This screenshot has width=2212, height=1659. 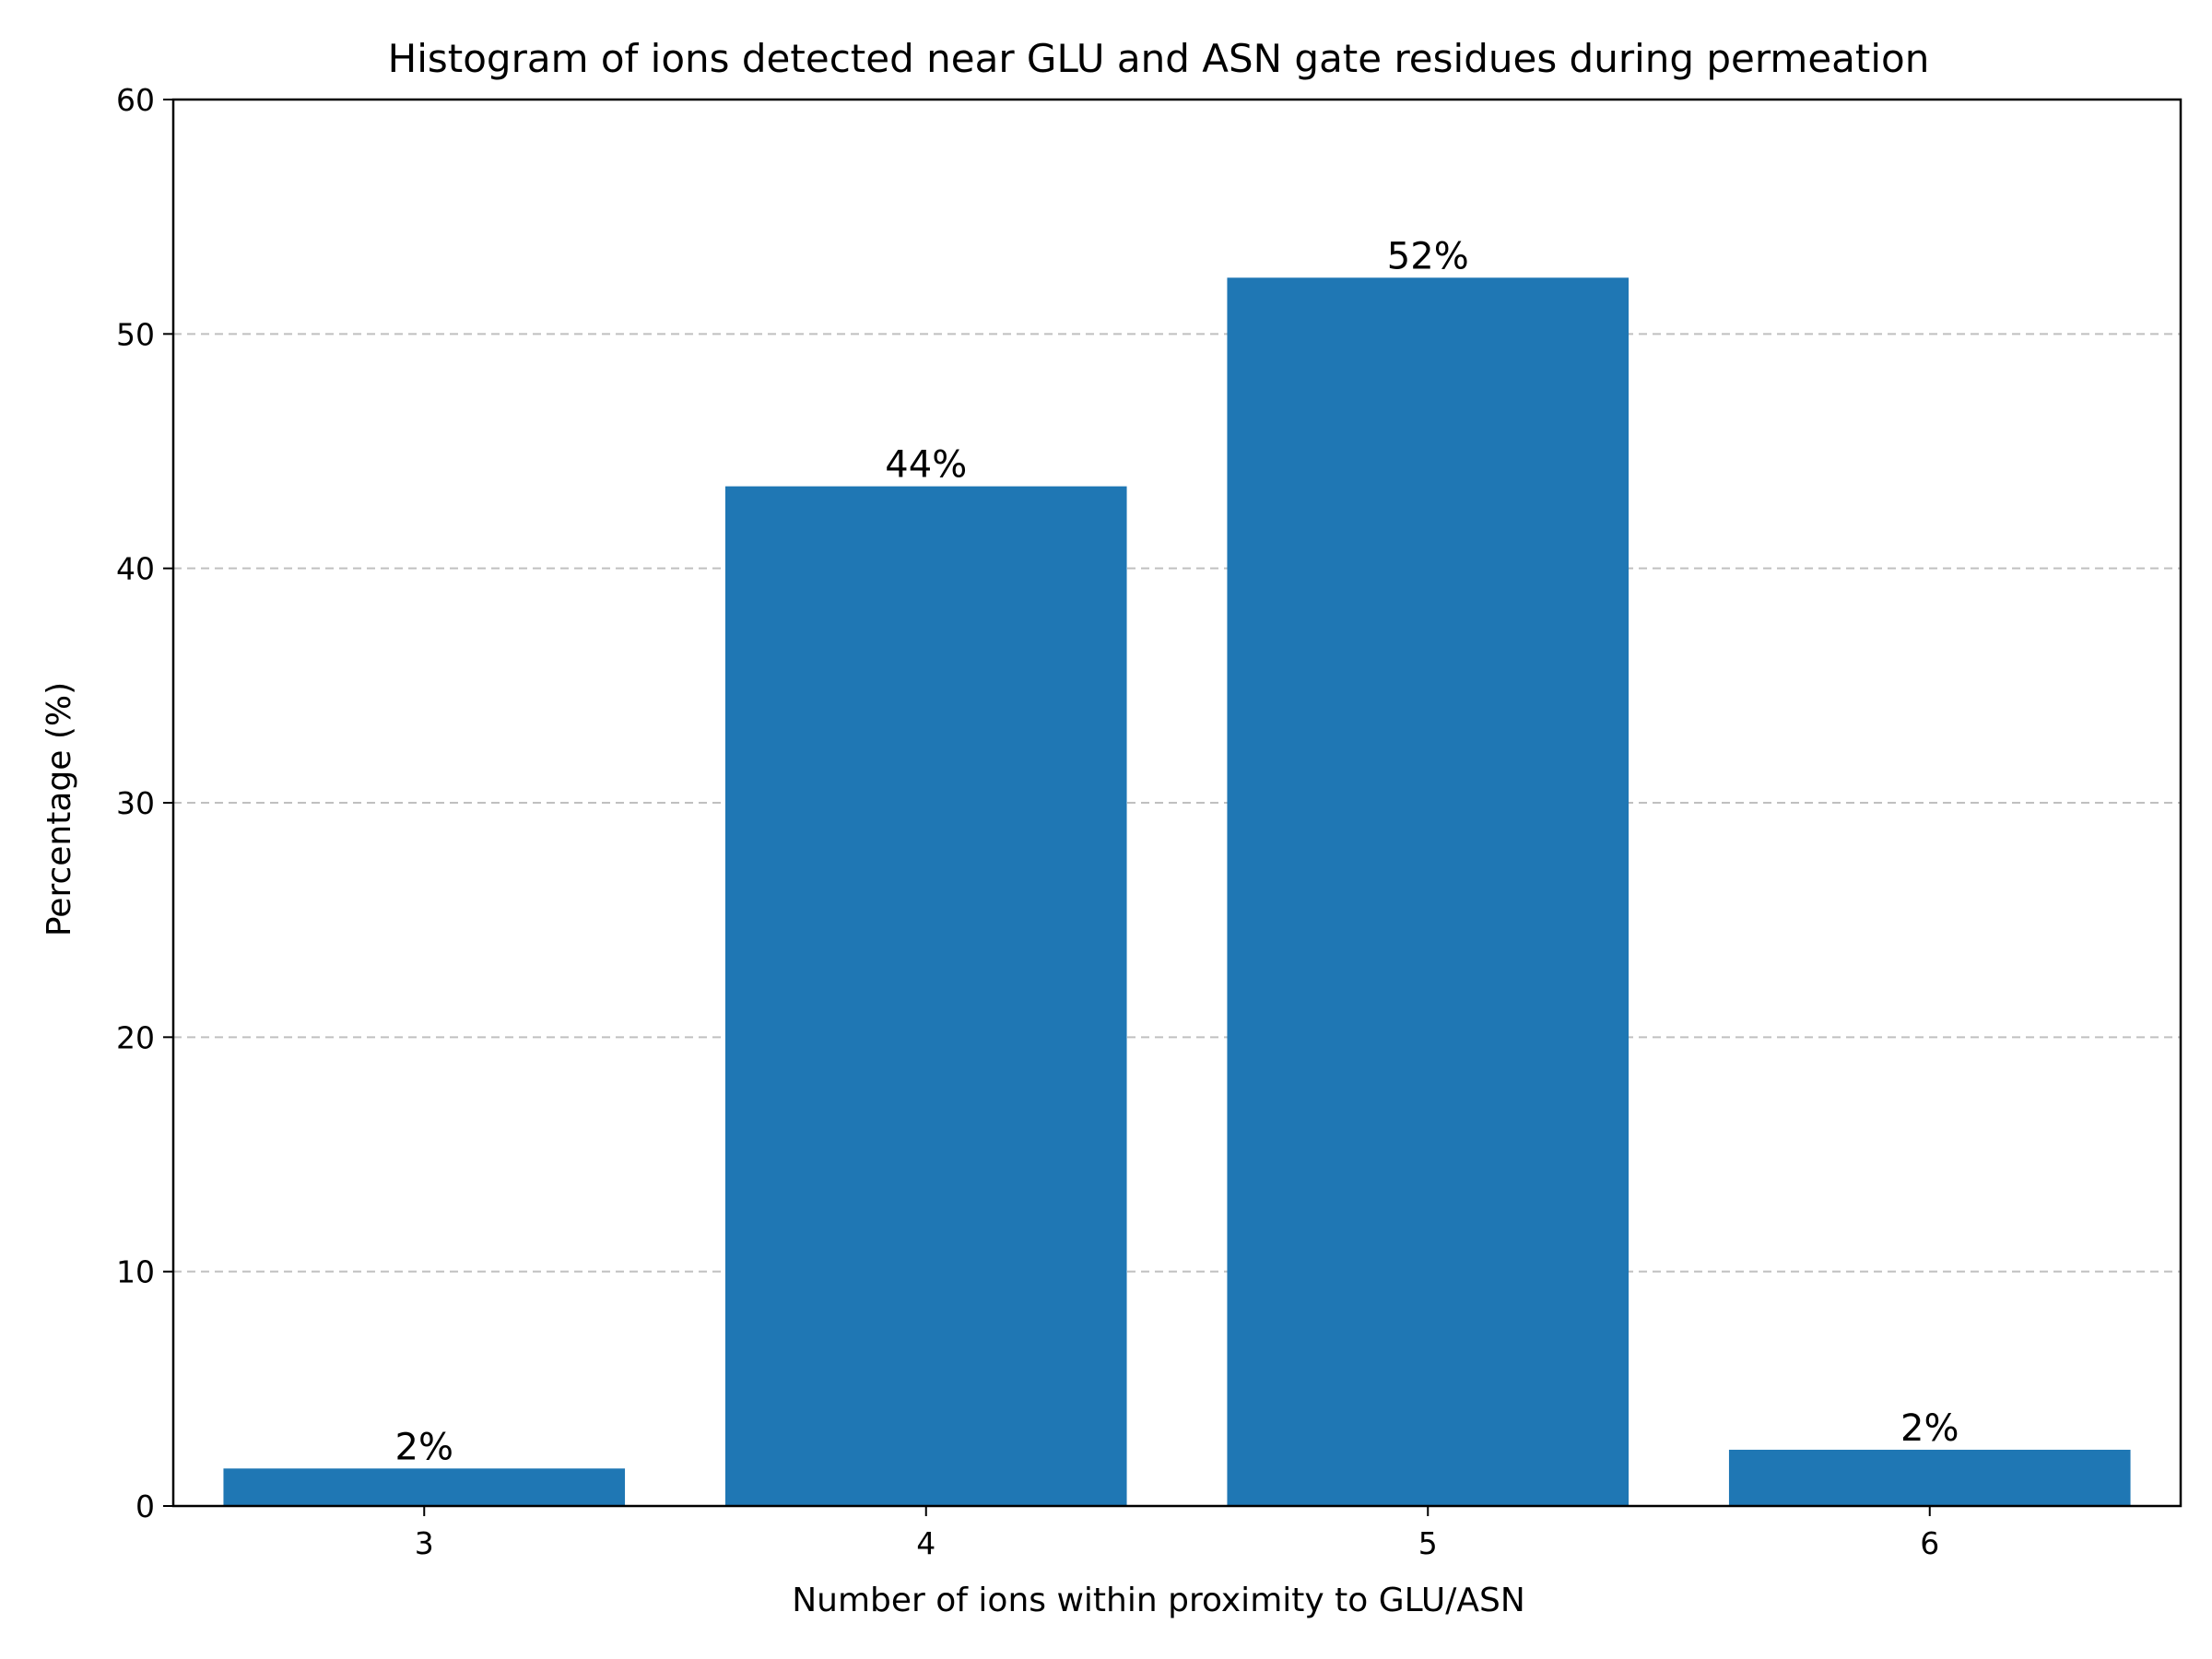 I want to click on y-axis: 0 10 20 30 40 50 60, so click(x=144, y=803).